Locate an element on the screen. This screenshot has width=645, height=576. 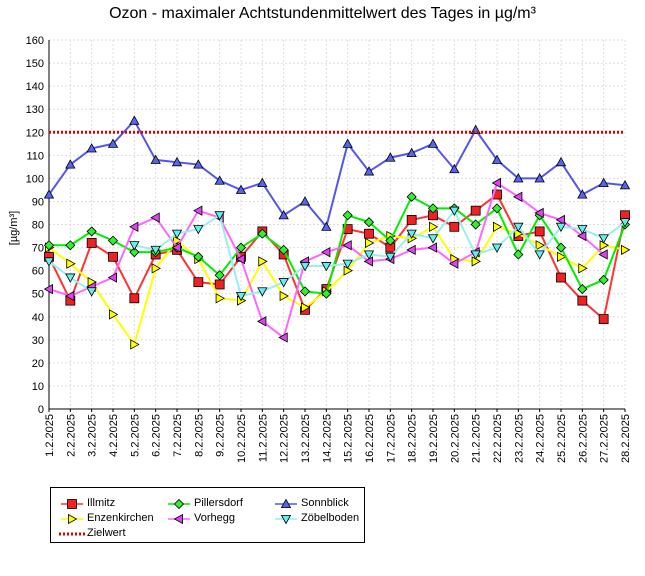
x-tick-label: 6.2.2025 is located at coordinates (157, 435).